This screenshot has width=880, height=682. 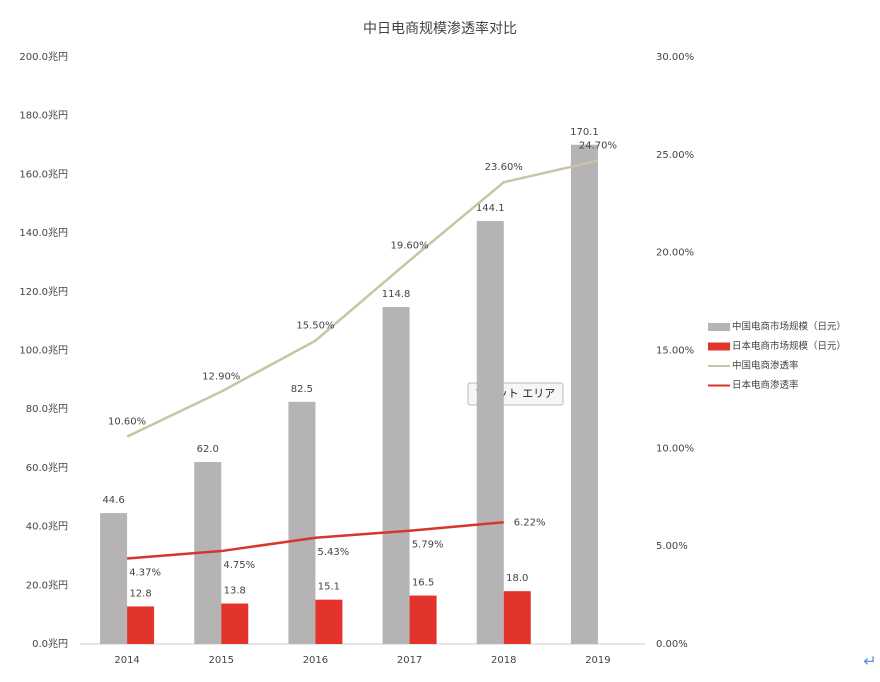 I want to click on y-tick-label: 120.0兆円, so click(x=43, y=292).